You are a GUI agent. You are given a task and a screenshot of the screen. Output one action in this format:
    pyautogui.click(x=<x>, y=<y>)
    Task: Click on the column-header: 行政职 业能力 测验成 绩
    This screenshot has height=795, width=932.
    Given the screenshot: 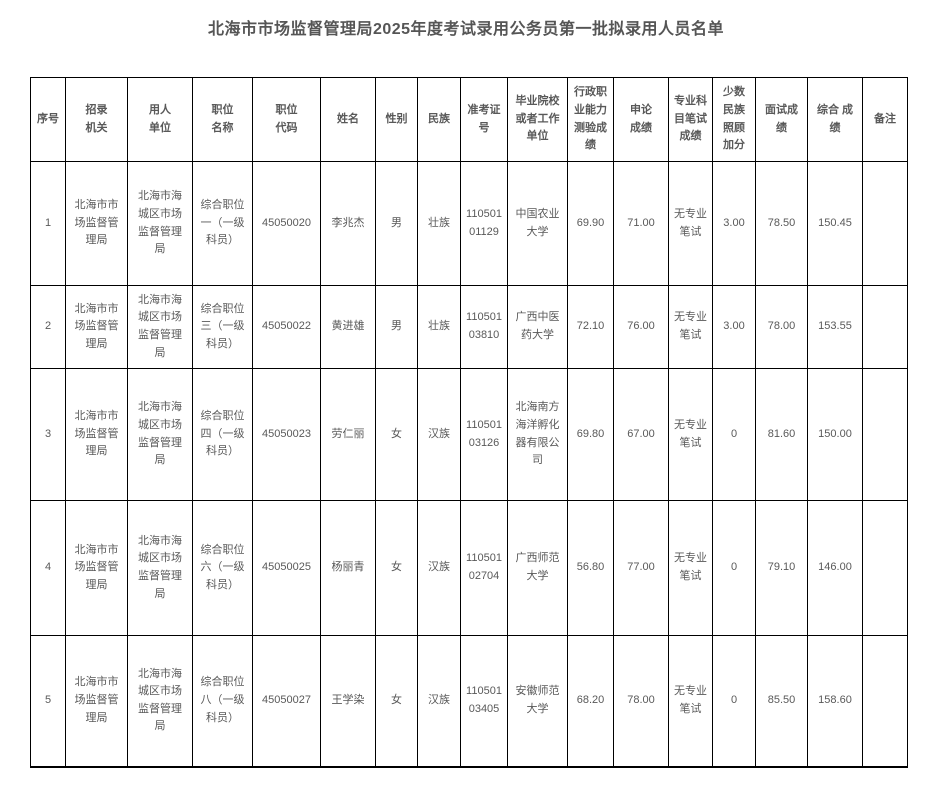 What is the action you would take?
    pyautogui.click(x=590, y=119)
    